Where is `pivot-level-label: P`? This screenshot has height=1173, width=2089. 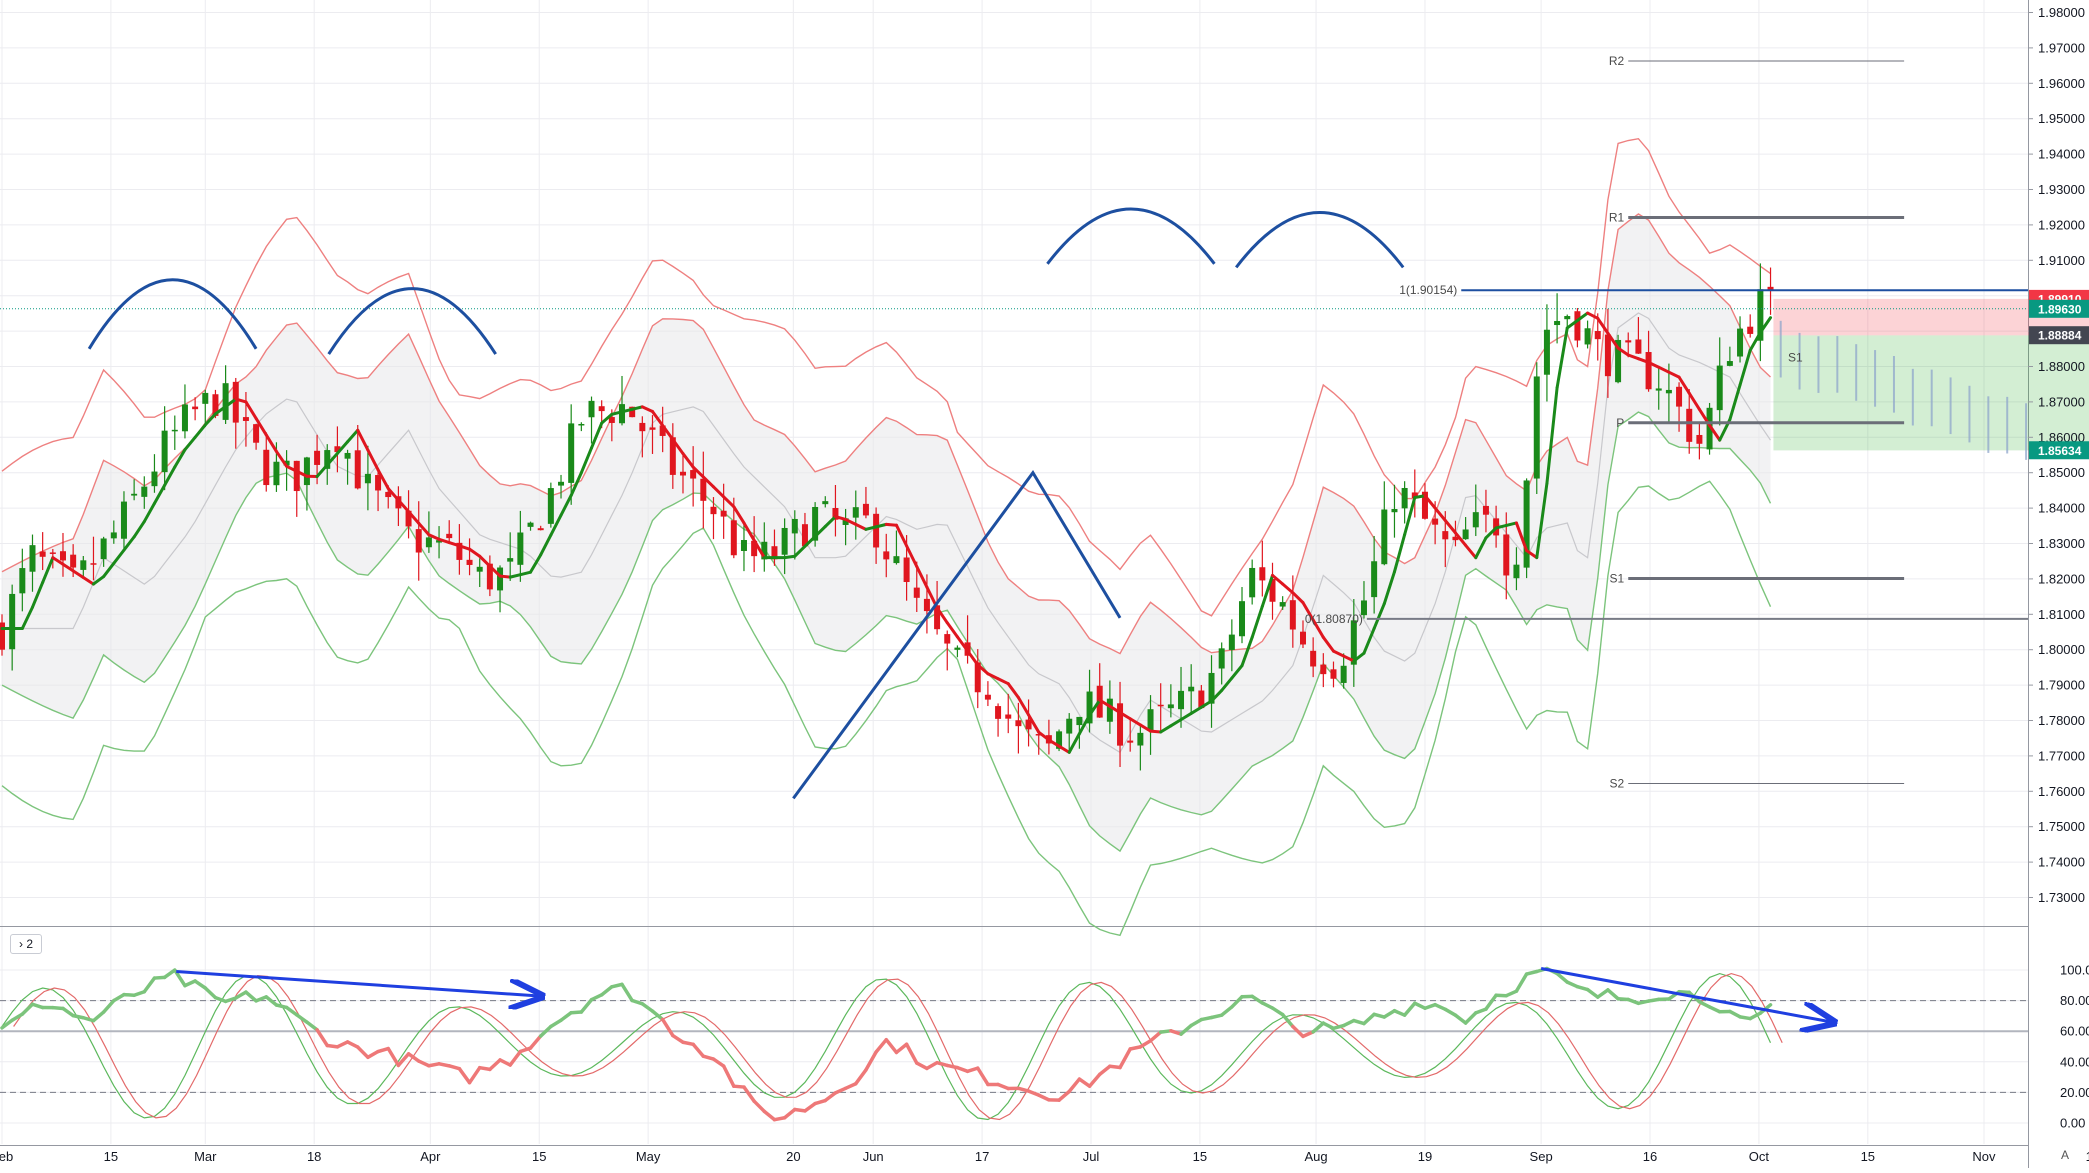 pivot-level-label: P is located at coordinates (1620, 423).